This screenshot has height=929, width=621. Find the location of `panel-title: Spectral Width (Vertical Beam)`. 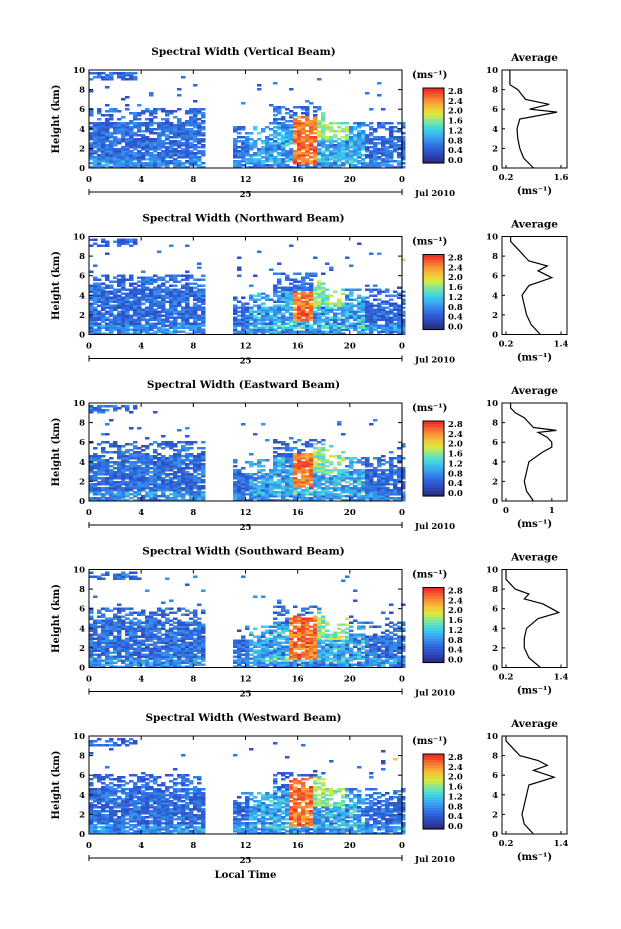

panel-title: Spectral Width (Vertical Beam) is located at coordinates (243, 52).